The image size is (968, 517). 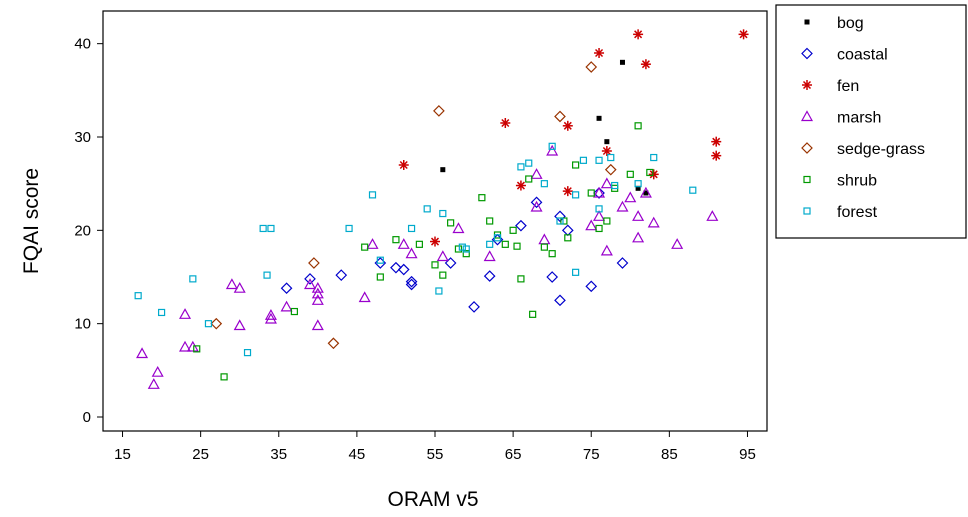 What do you see at coordinates (881, 149) in the screenshot?
I see `legend-label-sedge-grass: sedge-grass` at bounding box center [881, 149].